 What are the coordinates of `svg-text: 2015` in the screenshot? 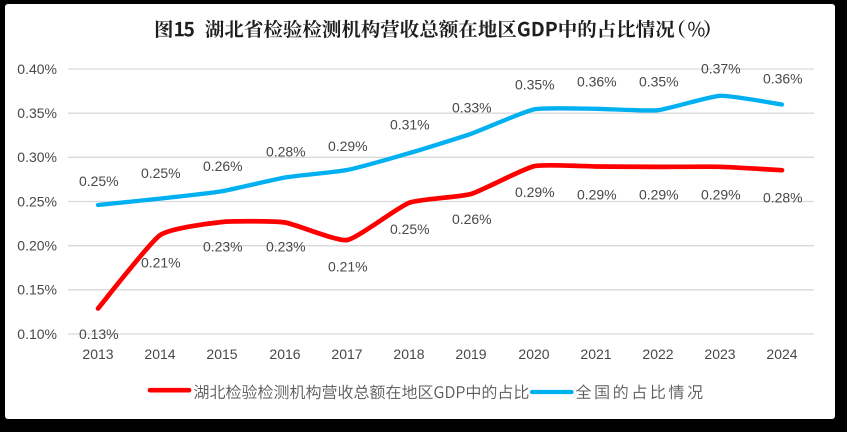 It's located at (221, 354).